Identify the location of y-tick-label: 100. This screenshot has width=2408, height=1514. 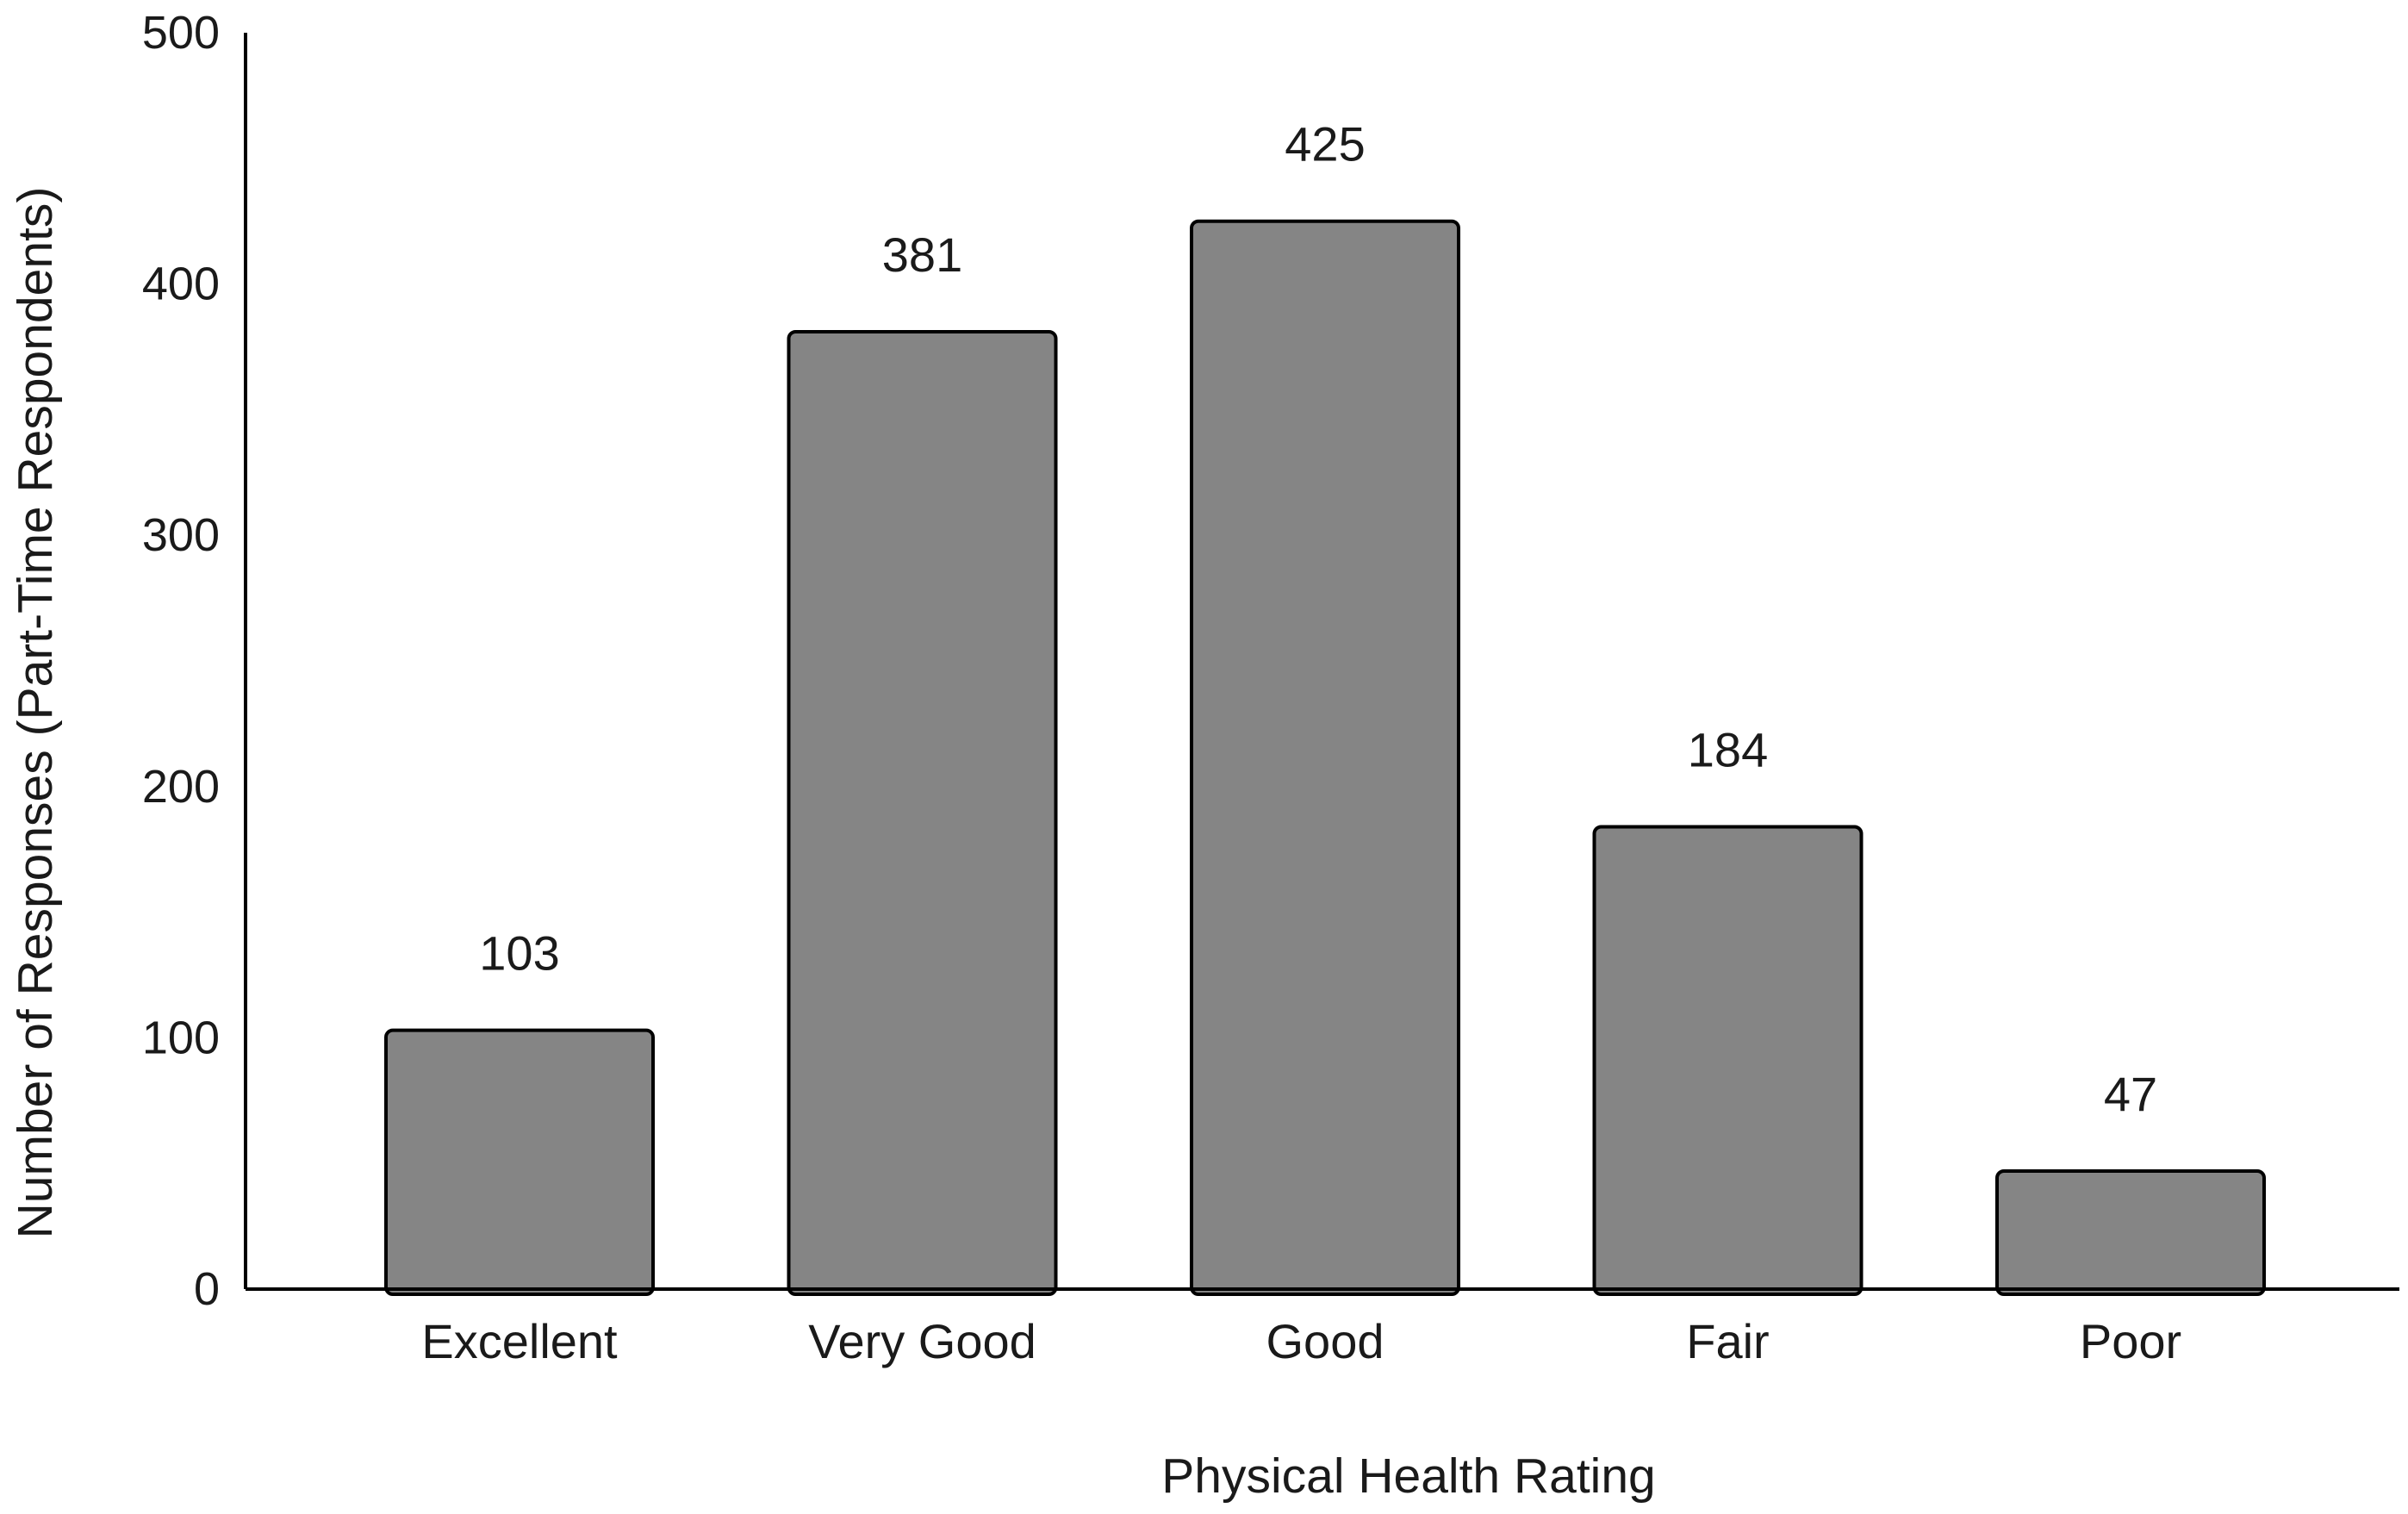
(181, 1037).